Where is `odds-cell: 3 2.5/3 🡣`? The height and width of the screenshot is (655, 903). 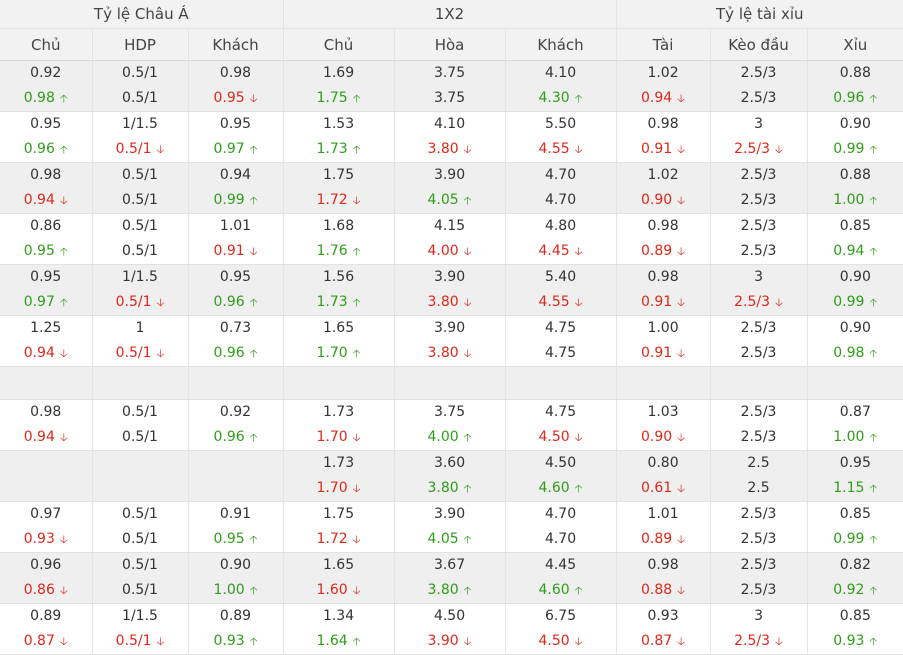
odds-cell: 3 2.5/3 🡣 is located at coordinates (759, 290).